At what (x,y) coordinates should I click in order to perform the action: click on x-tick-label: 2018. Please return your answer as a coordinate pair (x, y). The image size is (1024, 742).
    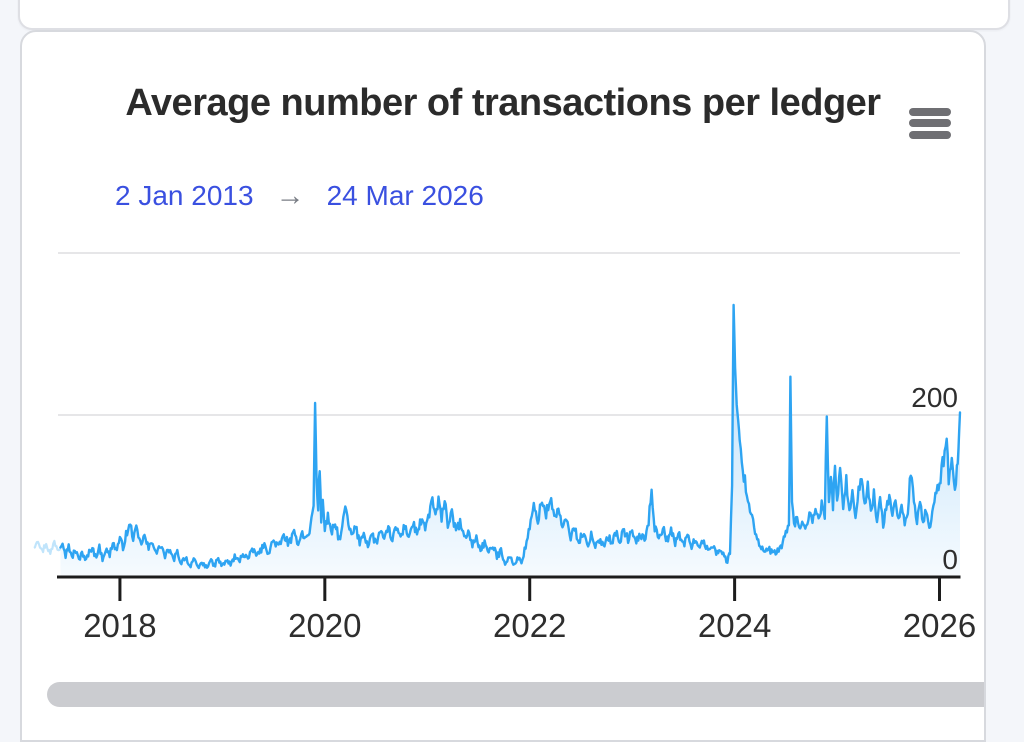
    Looking at the image, I should click on (120, 625).